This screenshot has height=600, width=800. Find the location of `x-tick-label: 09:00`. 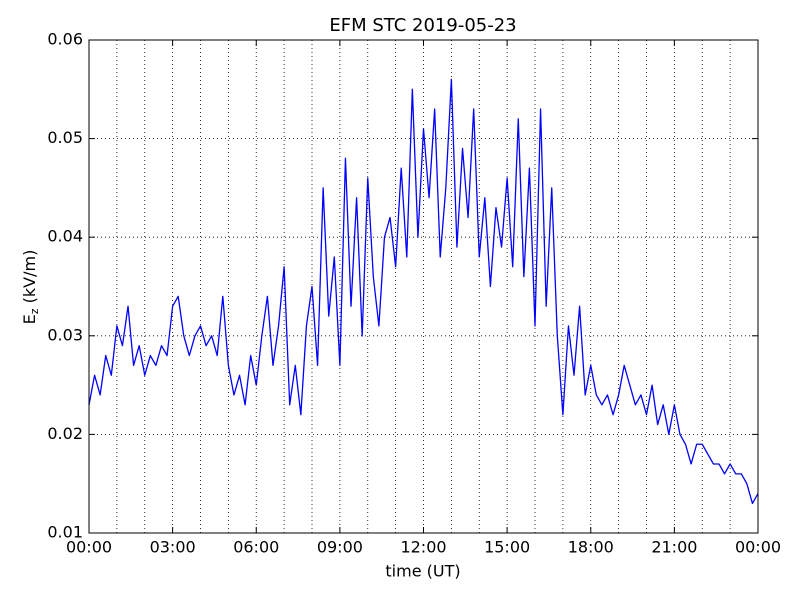

x-tick-label: 09:00 is located at coordinates (340, 547).